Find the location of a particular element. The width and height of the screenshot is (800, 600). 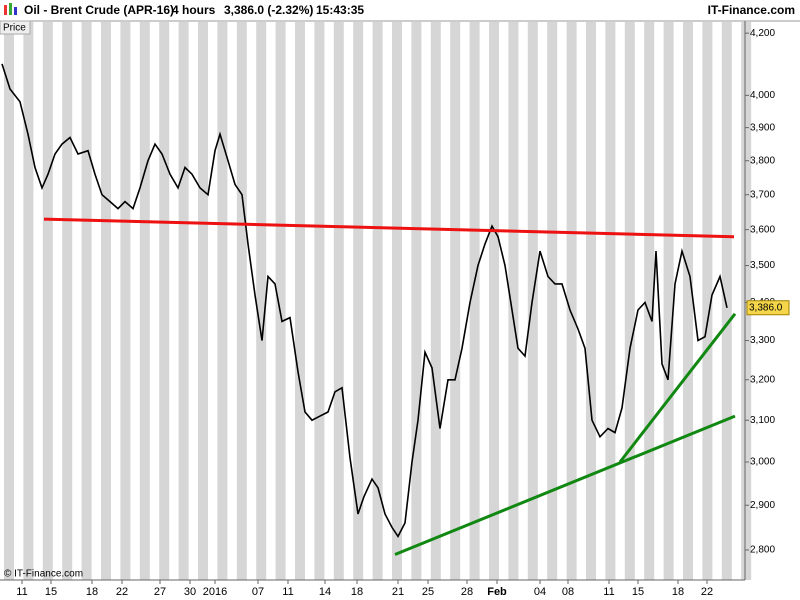

x-tick-label: 28 is located at coordinates (467, 592).